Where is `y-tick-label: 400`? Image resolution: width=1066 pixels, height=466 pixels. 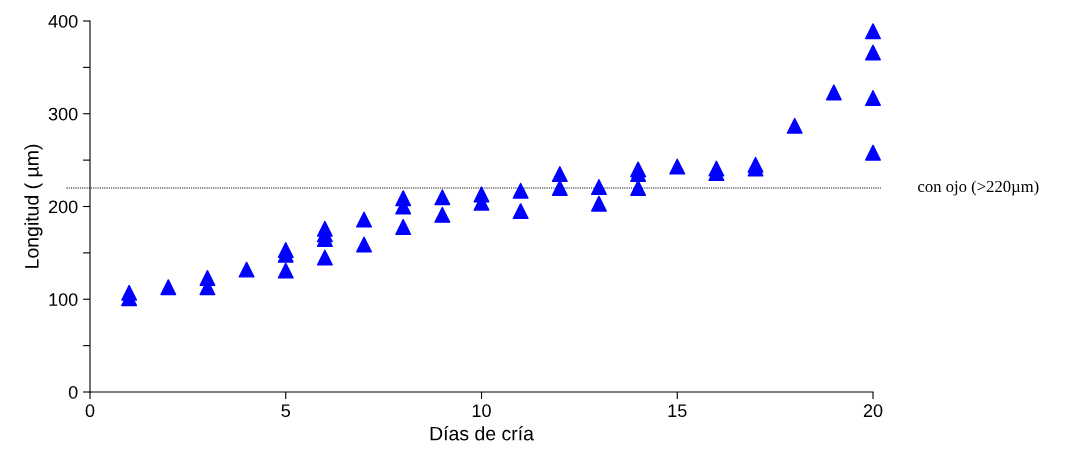
y-tick-label: 400 is located at coordinates (63, 21).